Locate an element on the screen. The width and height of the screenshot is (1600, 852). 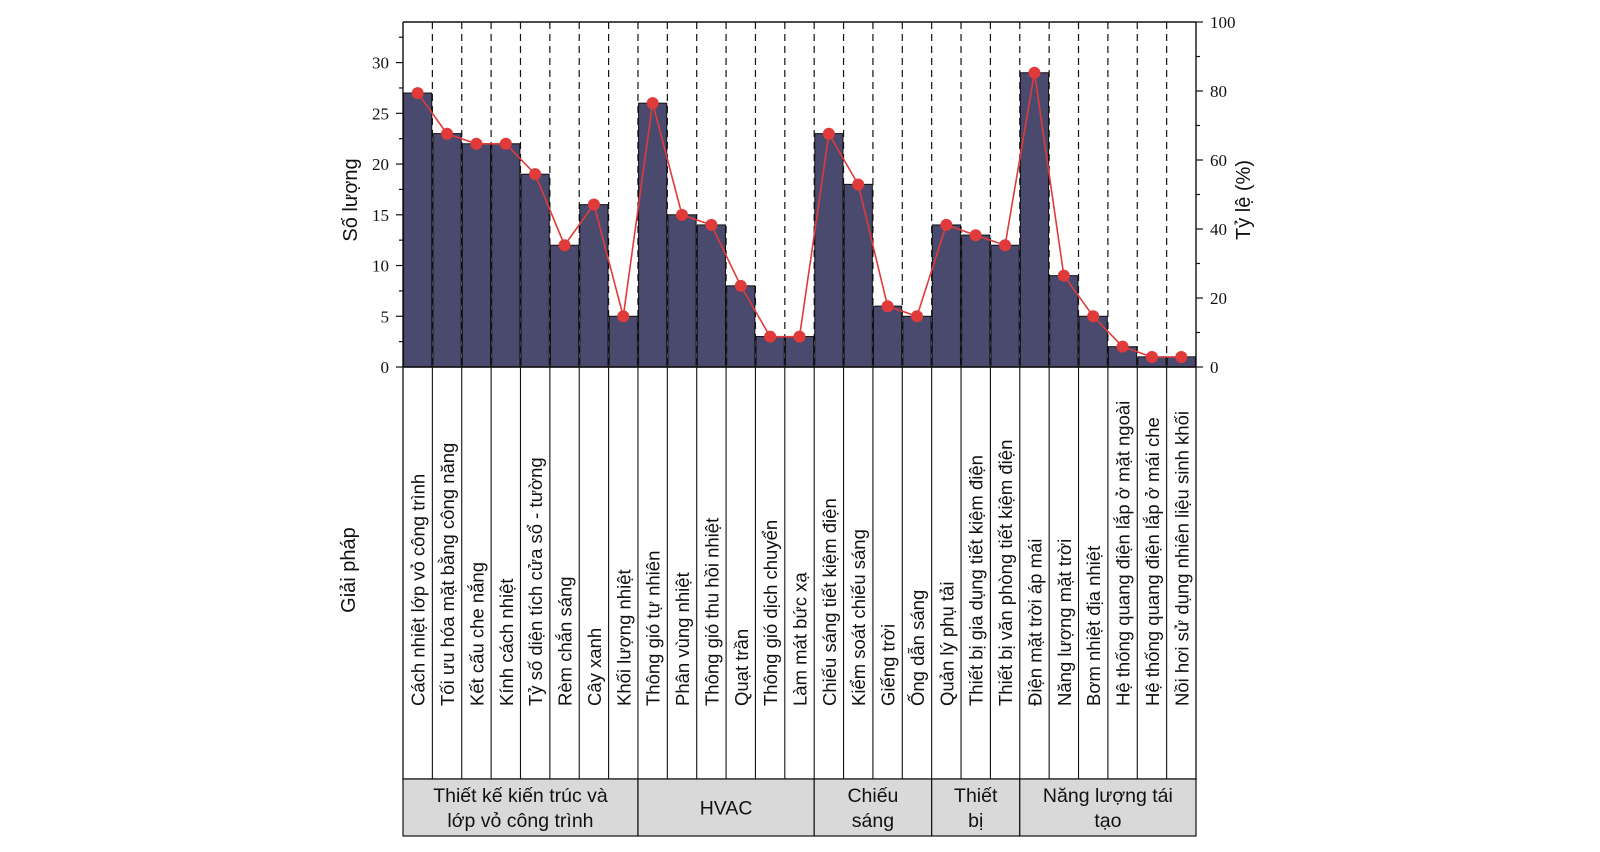
y-tick-label: 0 is located at coordinates (385, 367).